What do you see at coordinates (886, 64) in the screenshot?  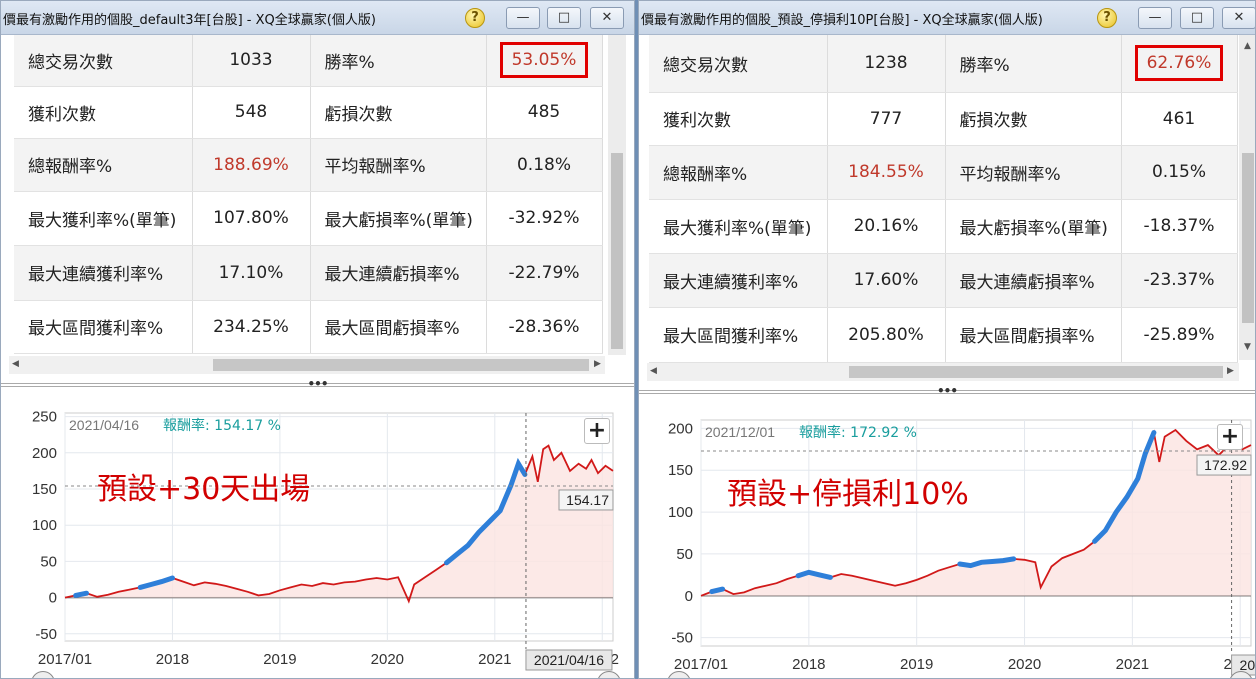 I see `stat-value: 1238` at bounding box center [886, 64].